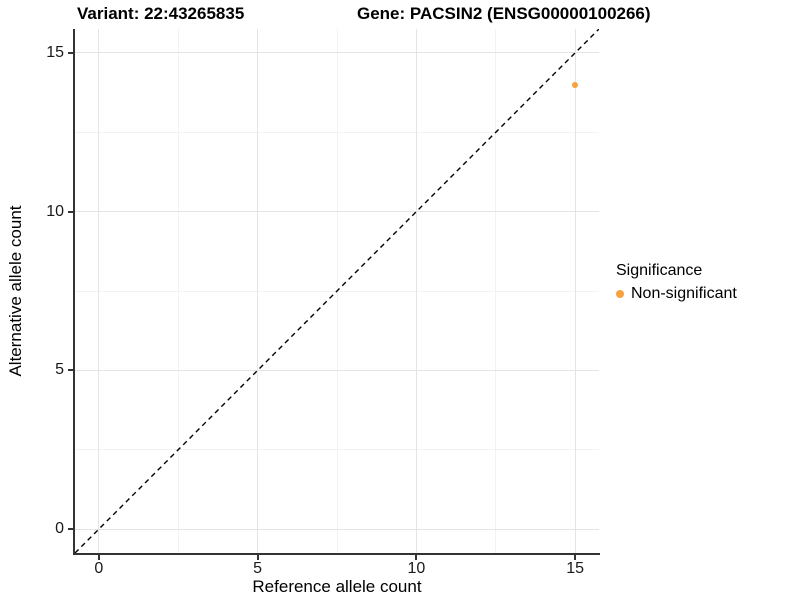 This screenshot has width=800, height=600. What do you see at coordinates (336, 554) in the screenshot?
I see `x-axis-line` at bounding box center [336, 554].